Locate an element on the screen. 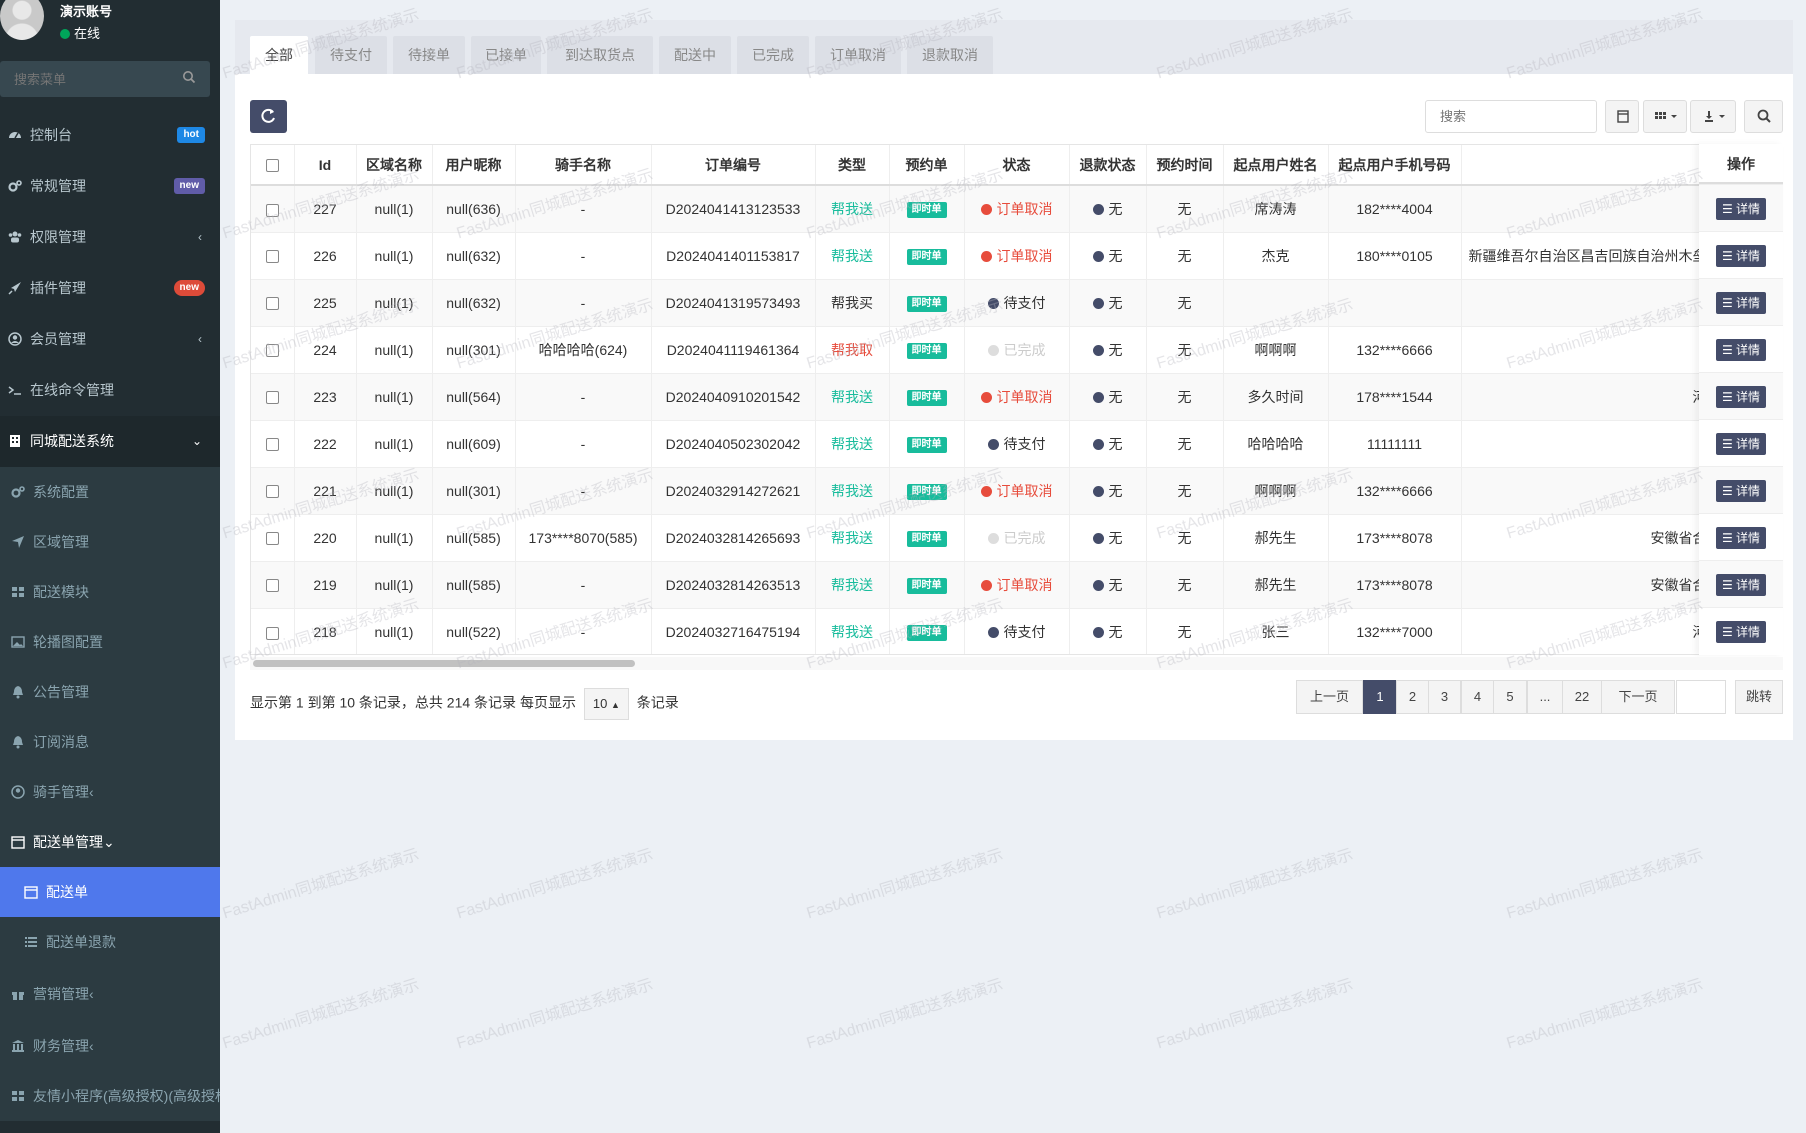 The width and height of the screenshot is (1806, 1133). sidebar-item-mini-program: 友情小程序(高级授权)(高级授权 is located at coordinates (110, 1096).